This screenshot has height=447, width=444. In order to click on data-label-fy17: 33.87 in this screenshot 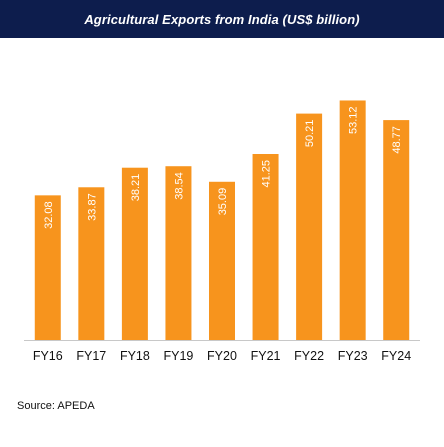, I will do `click(92, 207)`.